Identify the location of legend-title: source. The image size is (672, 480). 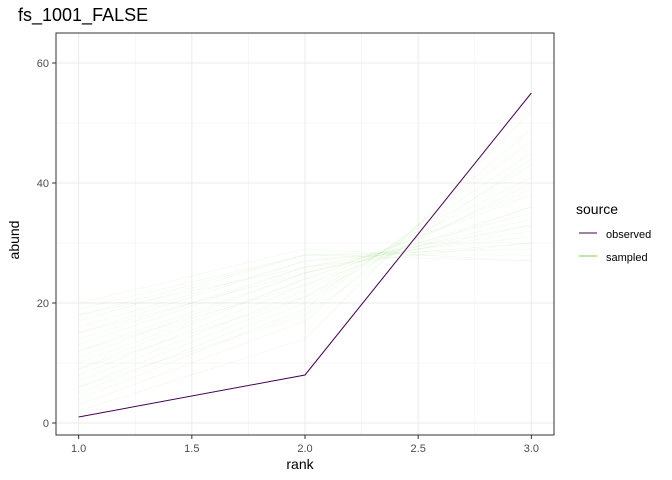
(597, 209).